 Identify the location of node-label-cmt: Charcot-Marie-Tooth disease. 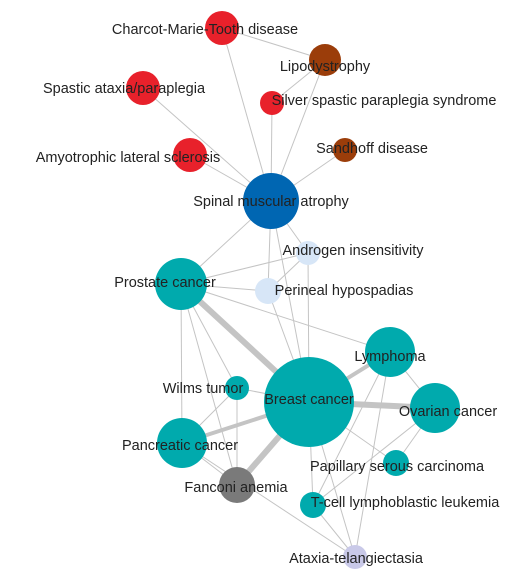
(205, 30).